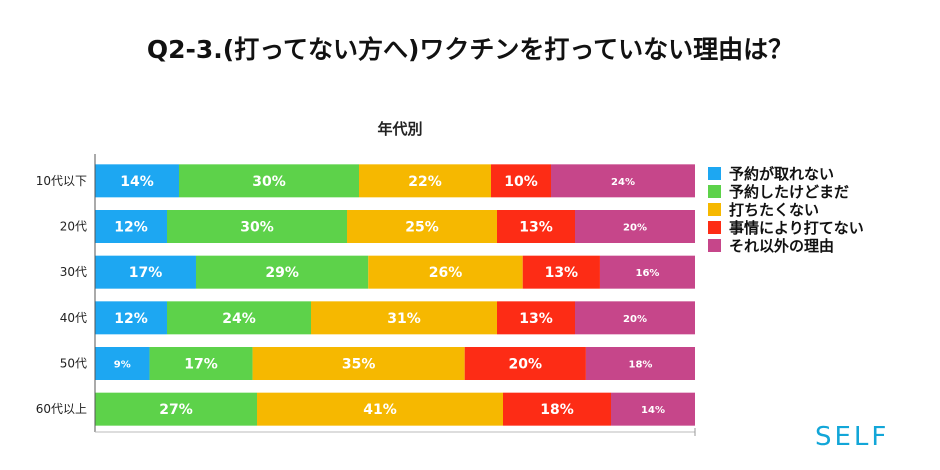 The height and width of the screenshot is (470, 940). Describe the element at coordinates (789, 191) in the screenshot. I see `legend-label: 予約したけどまだ` at that location.